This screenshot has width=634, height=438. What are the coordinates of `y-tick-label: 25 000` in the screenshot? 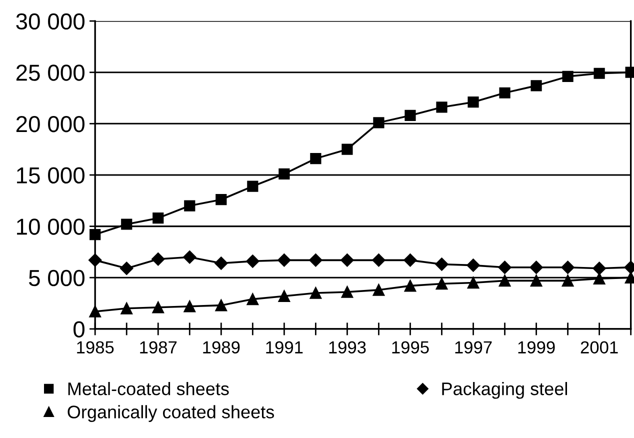 It's located at (50, 72).